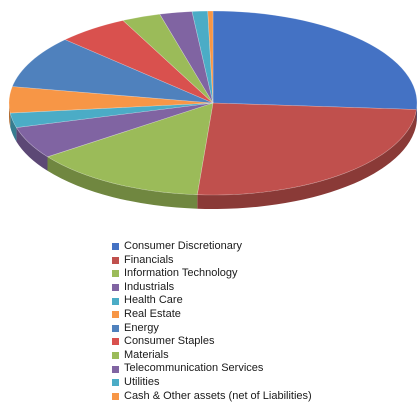 This screenshot has width=418, height=409. What do you see at coordinates (152, 313) in the screenshot?
I see `legend-label: Real Estate` at bounding box center [152, 313].